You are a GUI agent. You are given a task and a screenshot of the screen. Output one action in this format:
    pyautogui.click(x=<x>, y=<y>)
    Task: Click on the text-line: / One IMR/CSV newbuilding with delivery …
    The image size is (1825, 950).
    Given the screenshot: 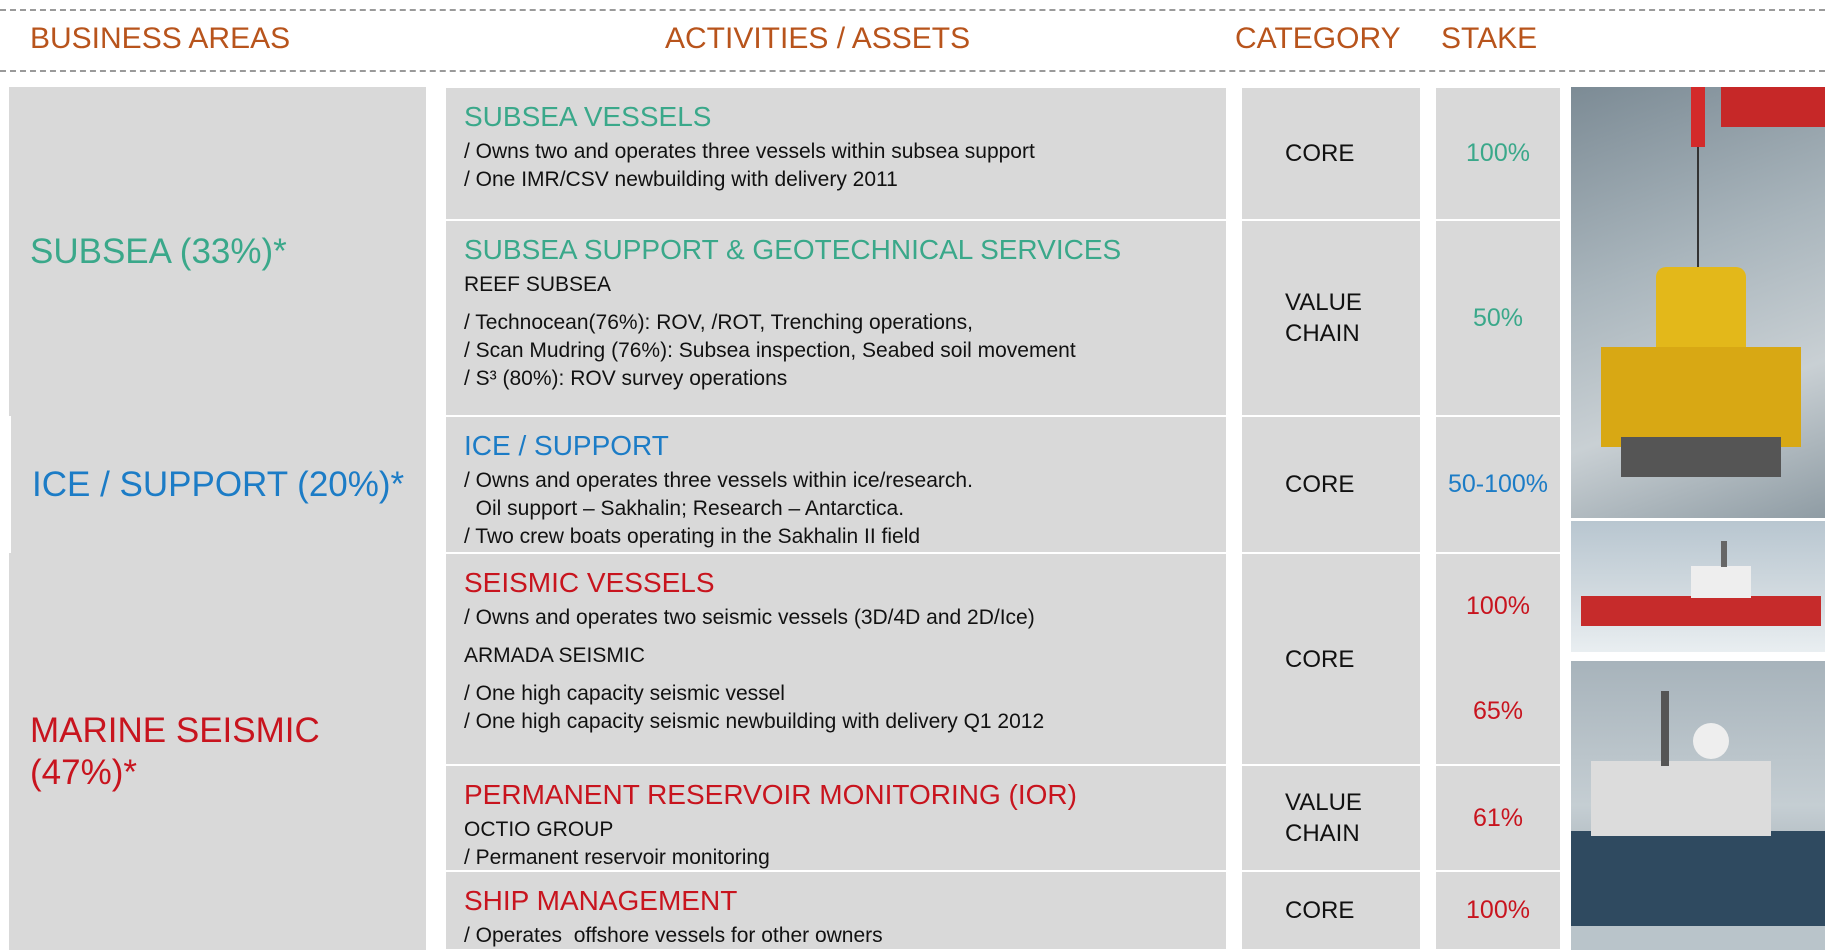 What is the action you would take?
    pyautogui.click(x=681, y=179)
    